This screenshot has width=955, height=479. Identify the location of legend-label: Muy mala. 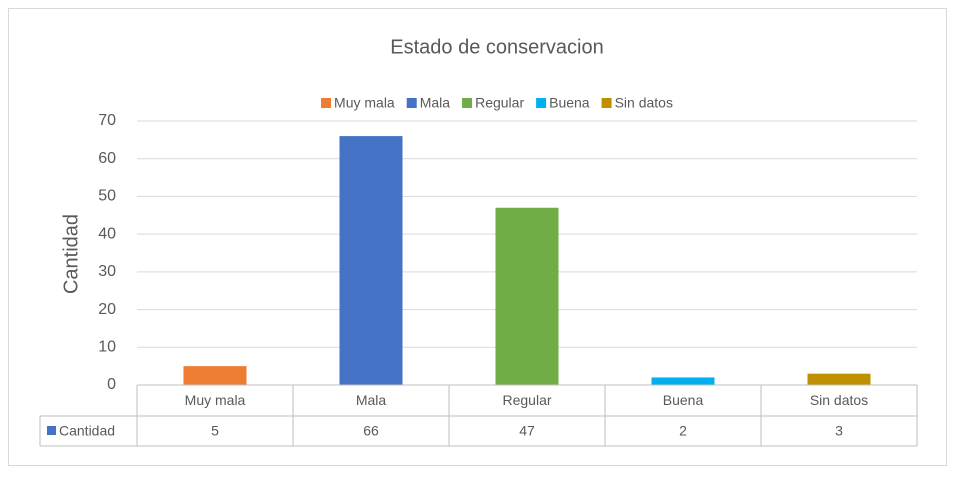
(364, 103).